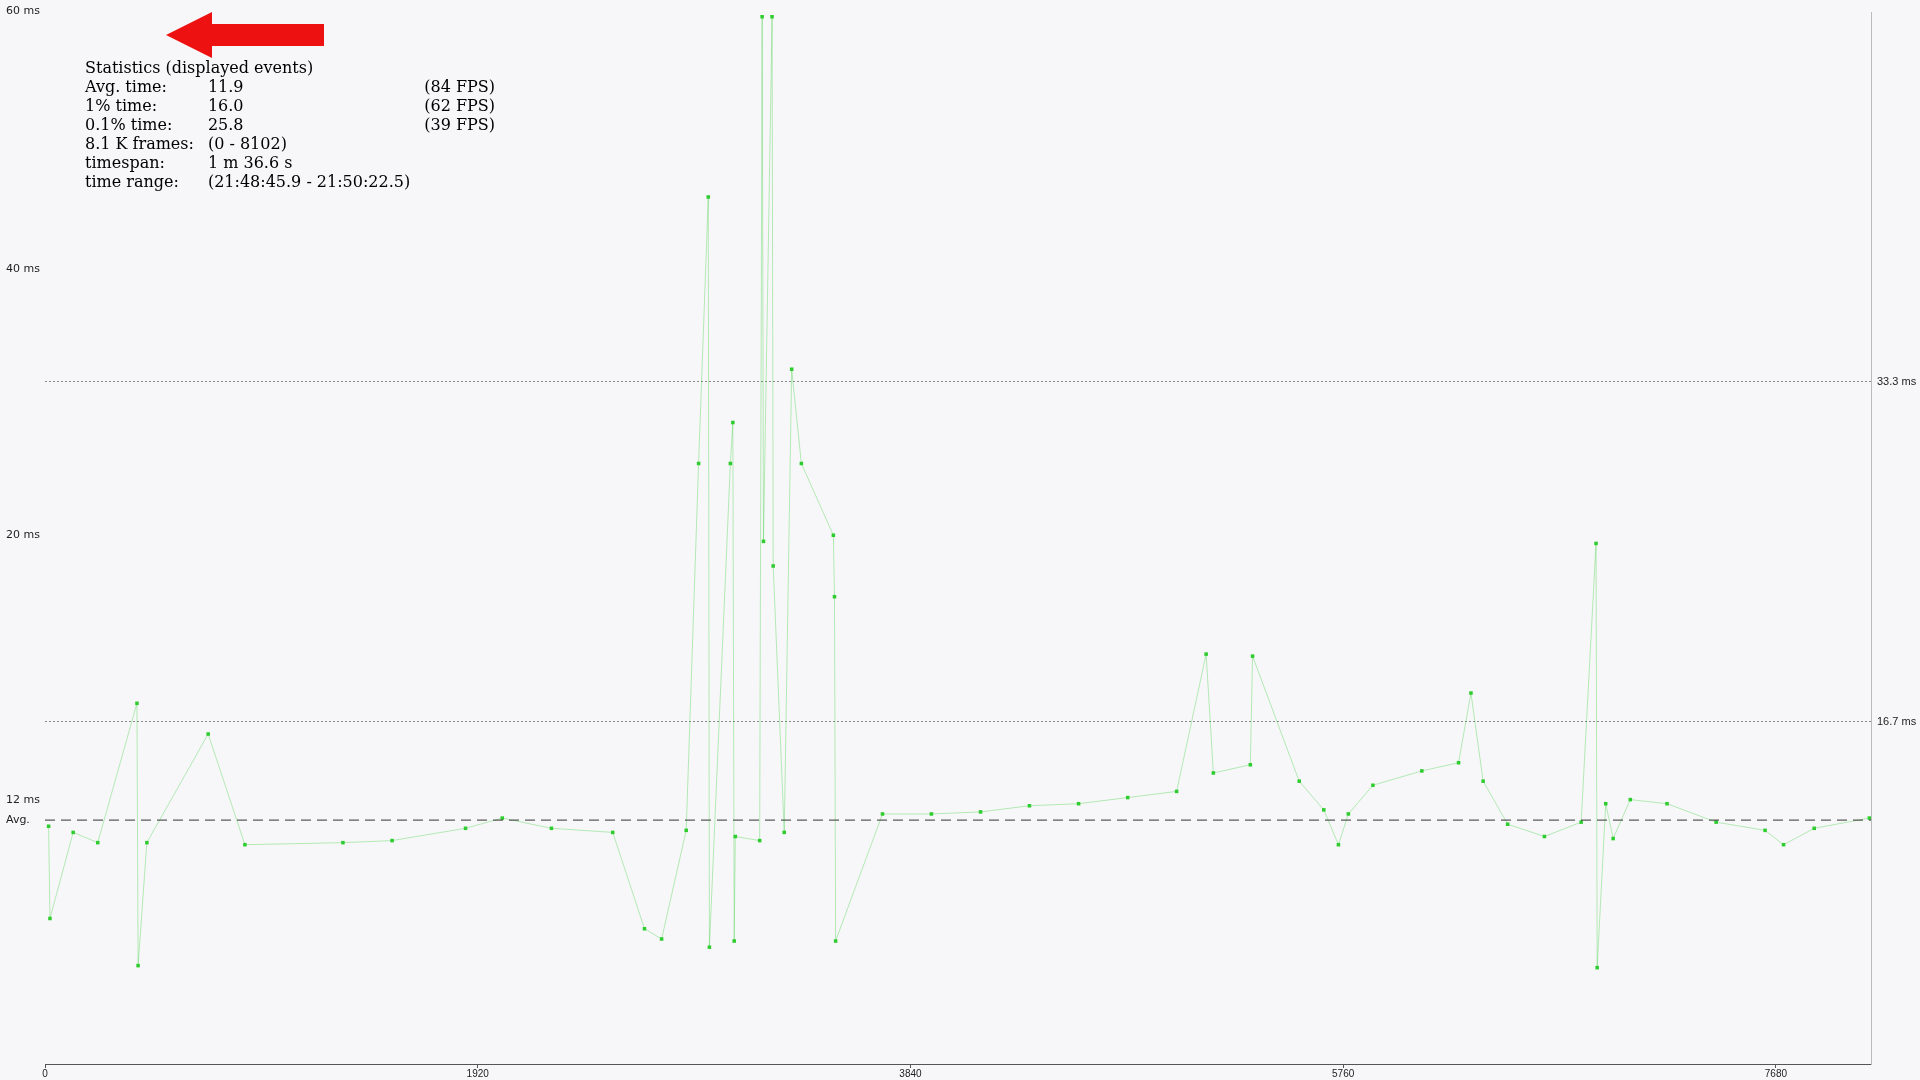  What do you see at coordinates (189, 162) in the screenshot?
I see `text: timespan: 1 m 36.6 s` at bounding box center [189, 162].